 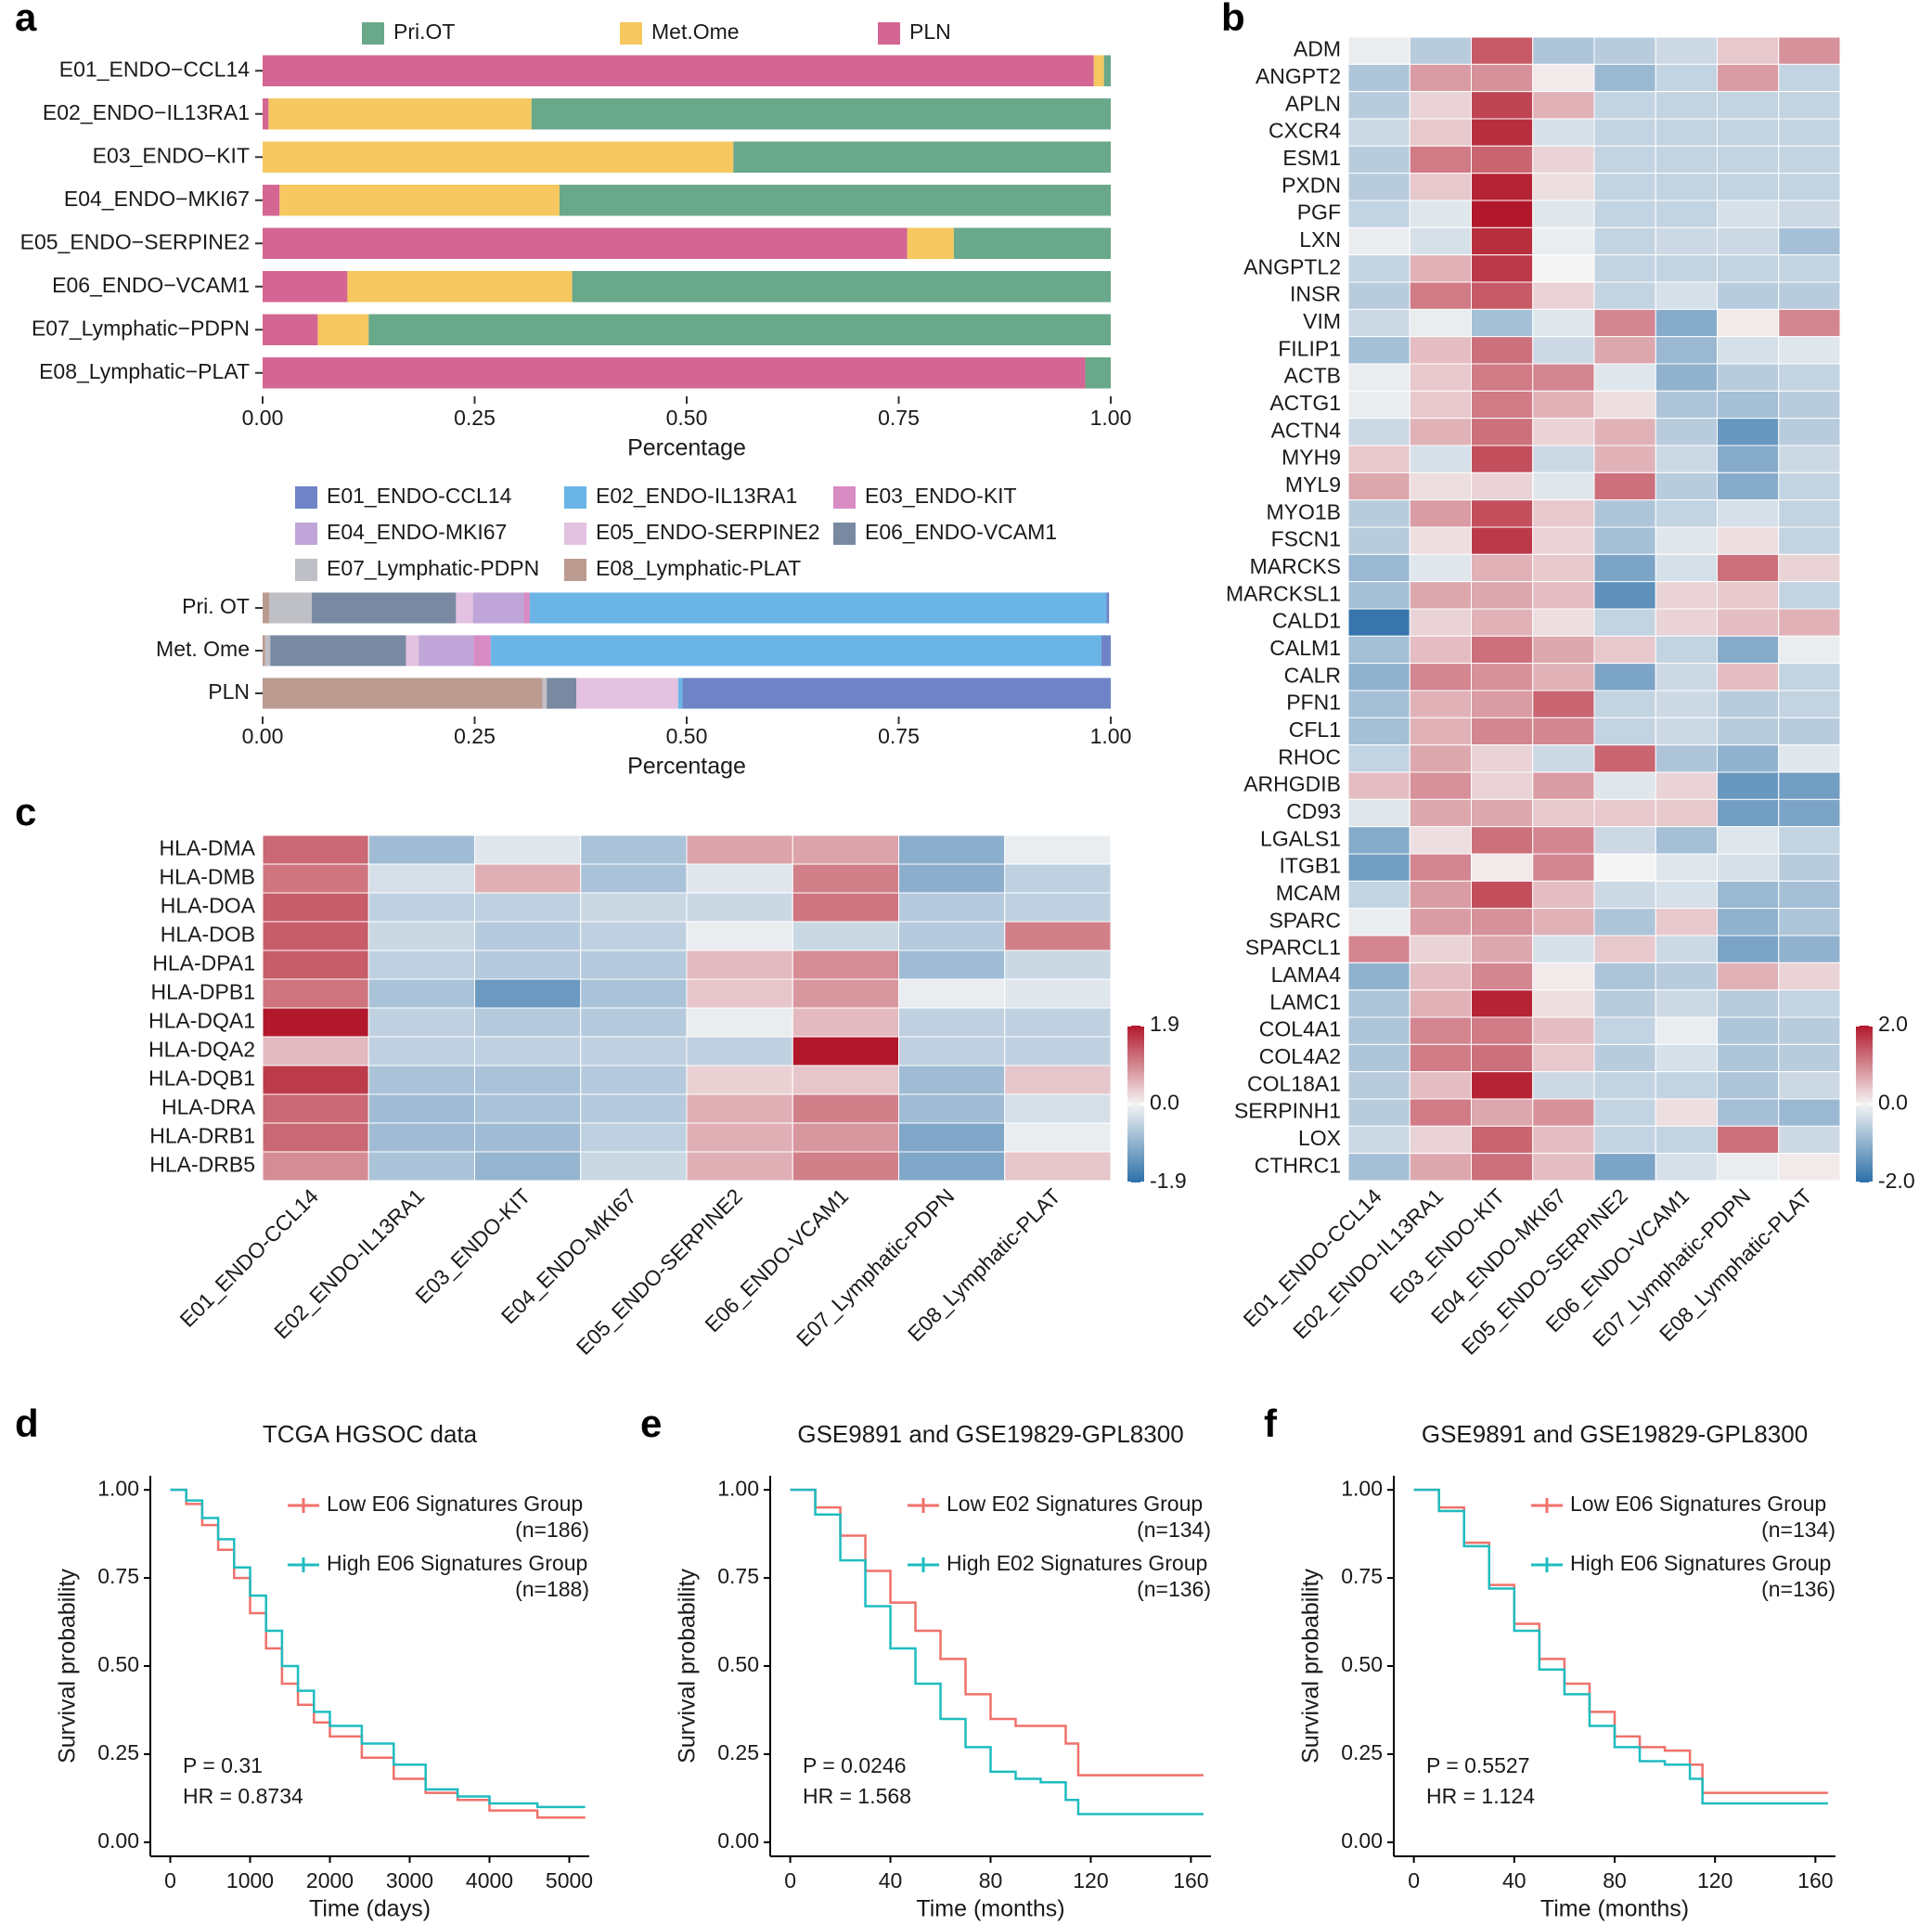 What do you see at coordinates (135, 241) in the screenshot?
I see `category-label: E05_ENDO−SERPINE2` at bounding box center [135, 241].